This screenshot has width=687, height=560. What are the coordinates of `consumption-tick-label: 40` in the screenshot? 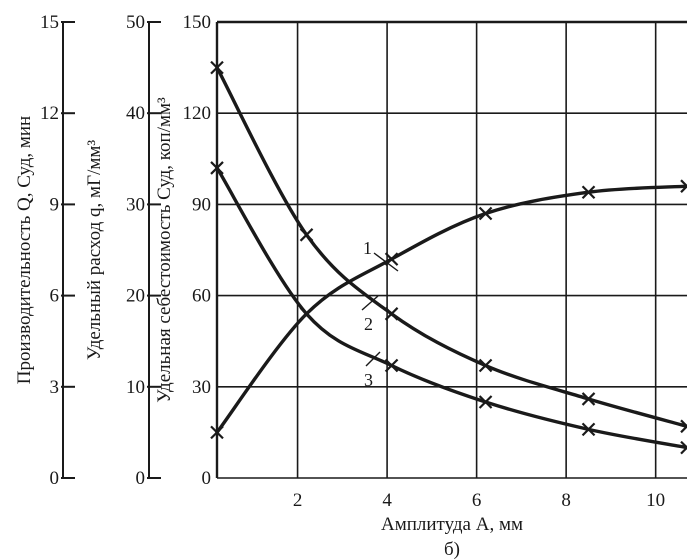 It's located at (135, 113).